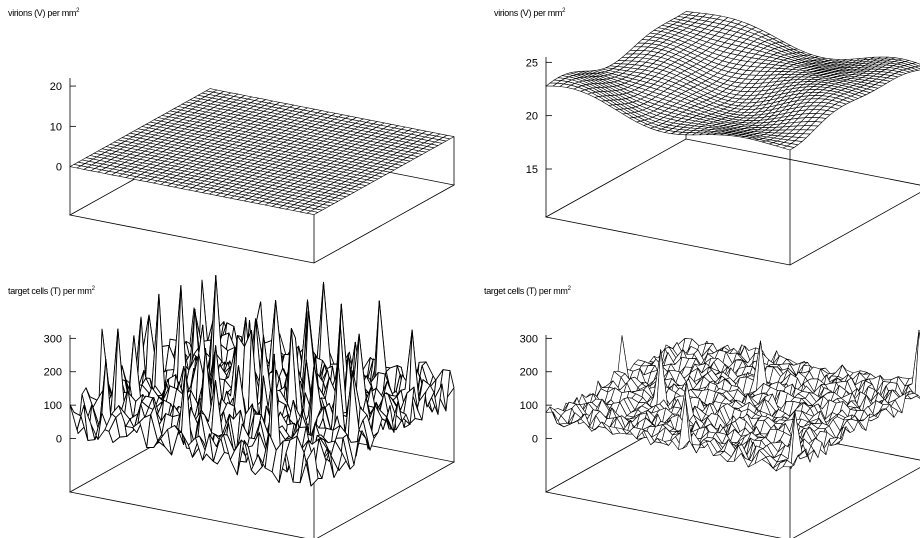 This screenshot has width=920, height=538. Describe the element at coordinates (56, 127) in the screenshot. I see `z-tick-label: 10` at that location.